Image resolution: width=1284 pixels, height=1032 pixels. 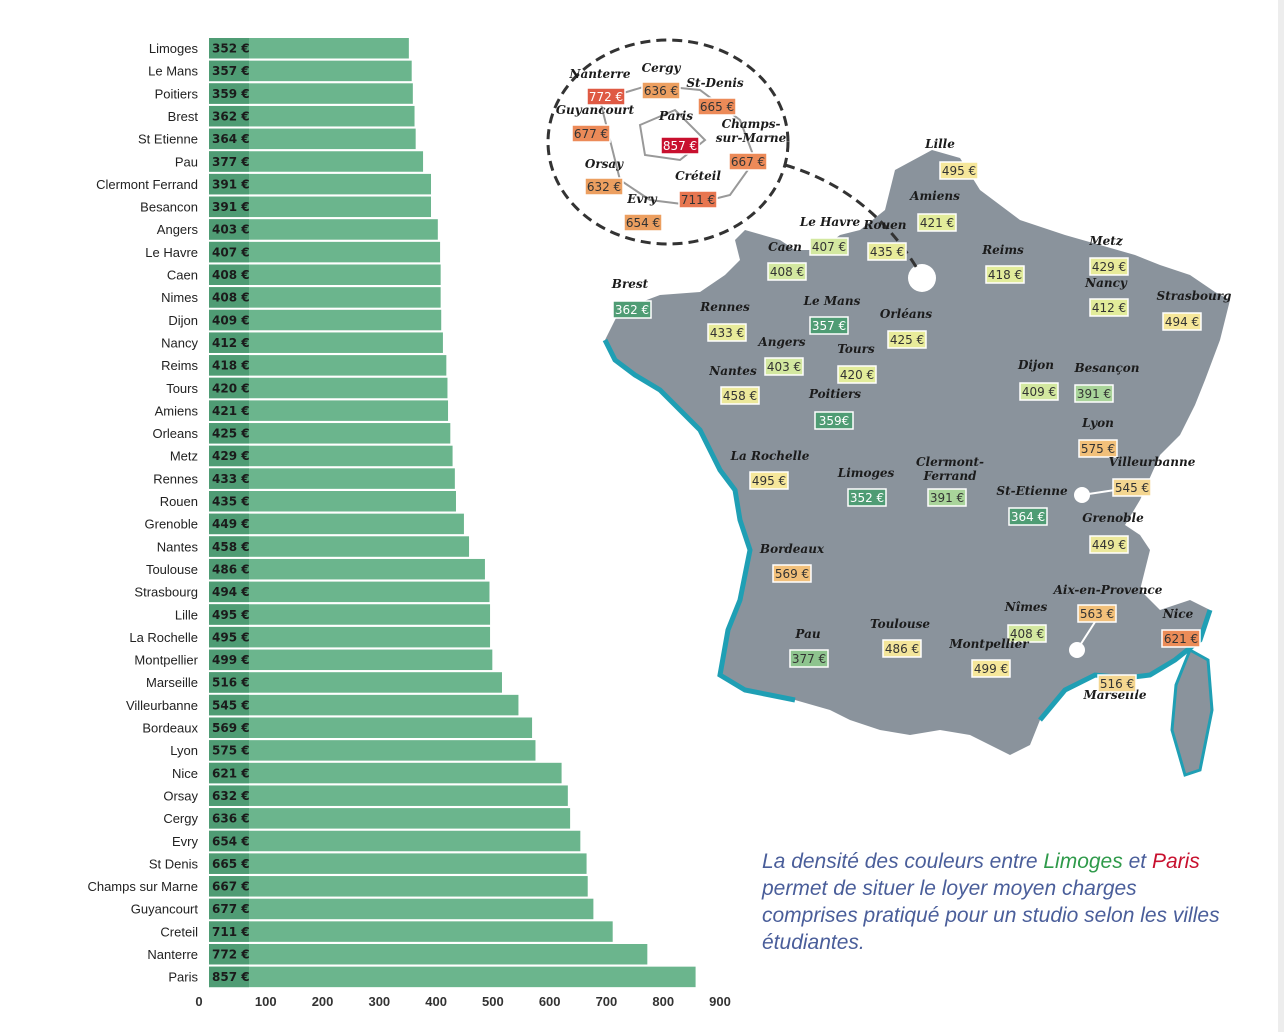 What do you see at coordinates (231, 502) in the screenshot?
I see `bar-value-label: 435 €` at bounding box center [231, 502].